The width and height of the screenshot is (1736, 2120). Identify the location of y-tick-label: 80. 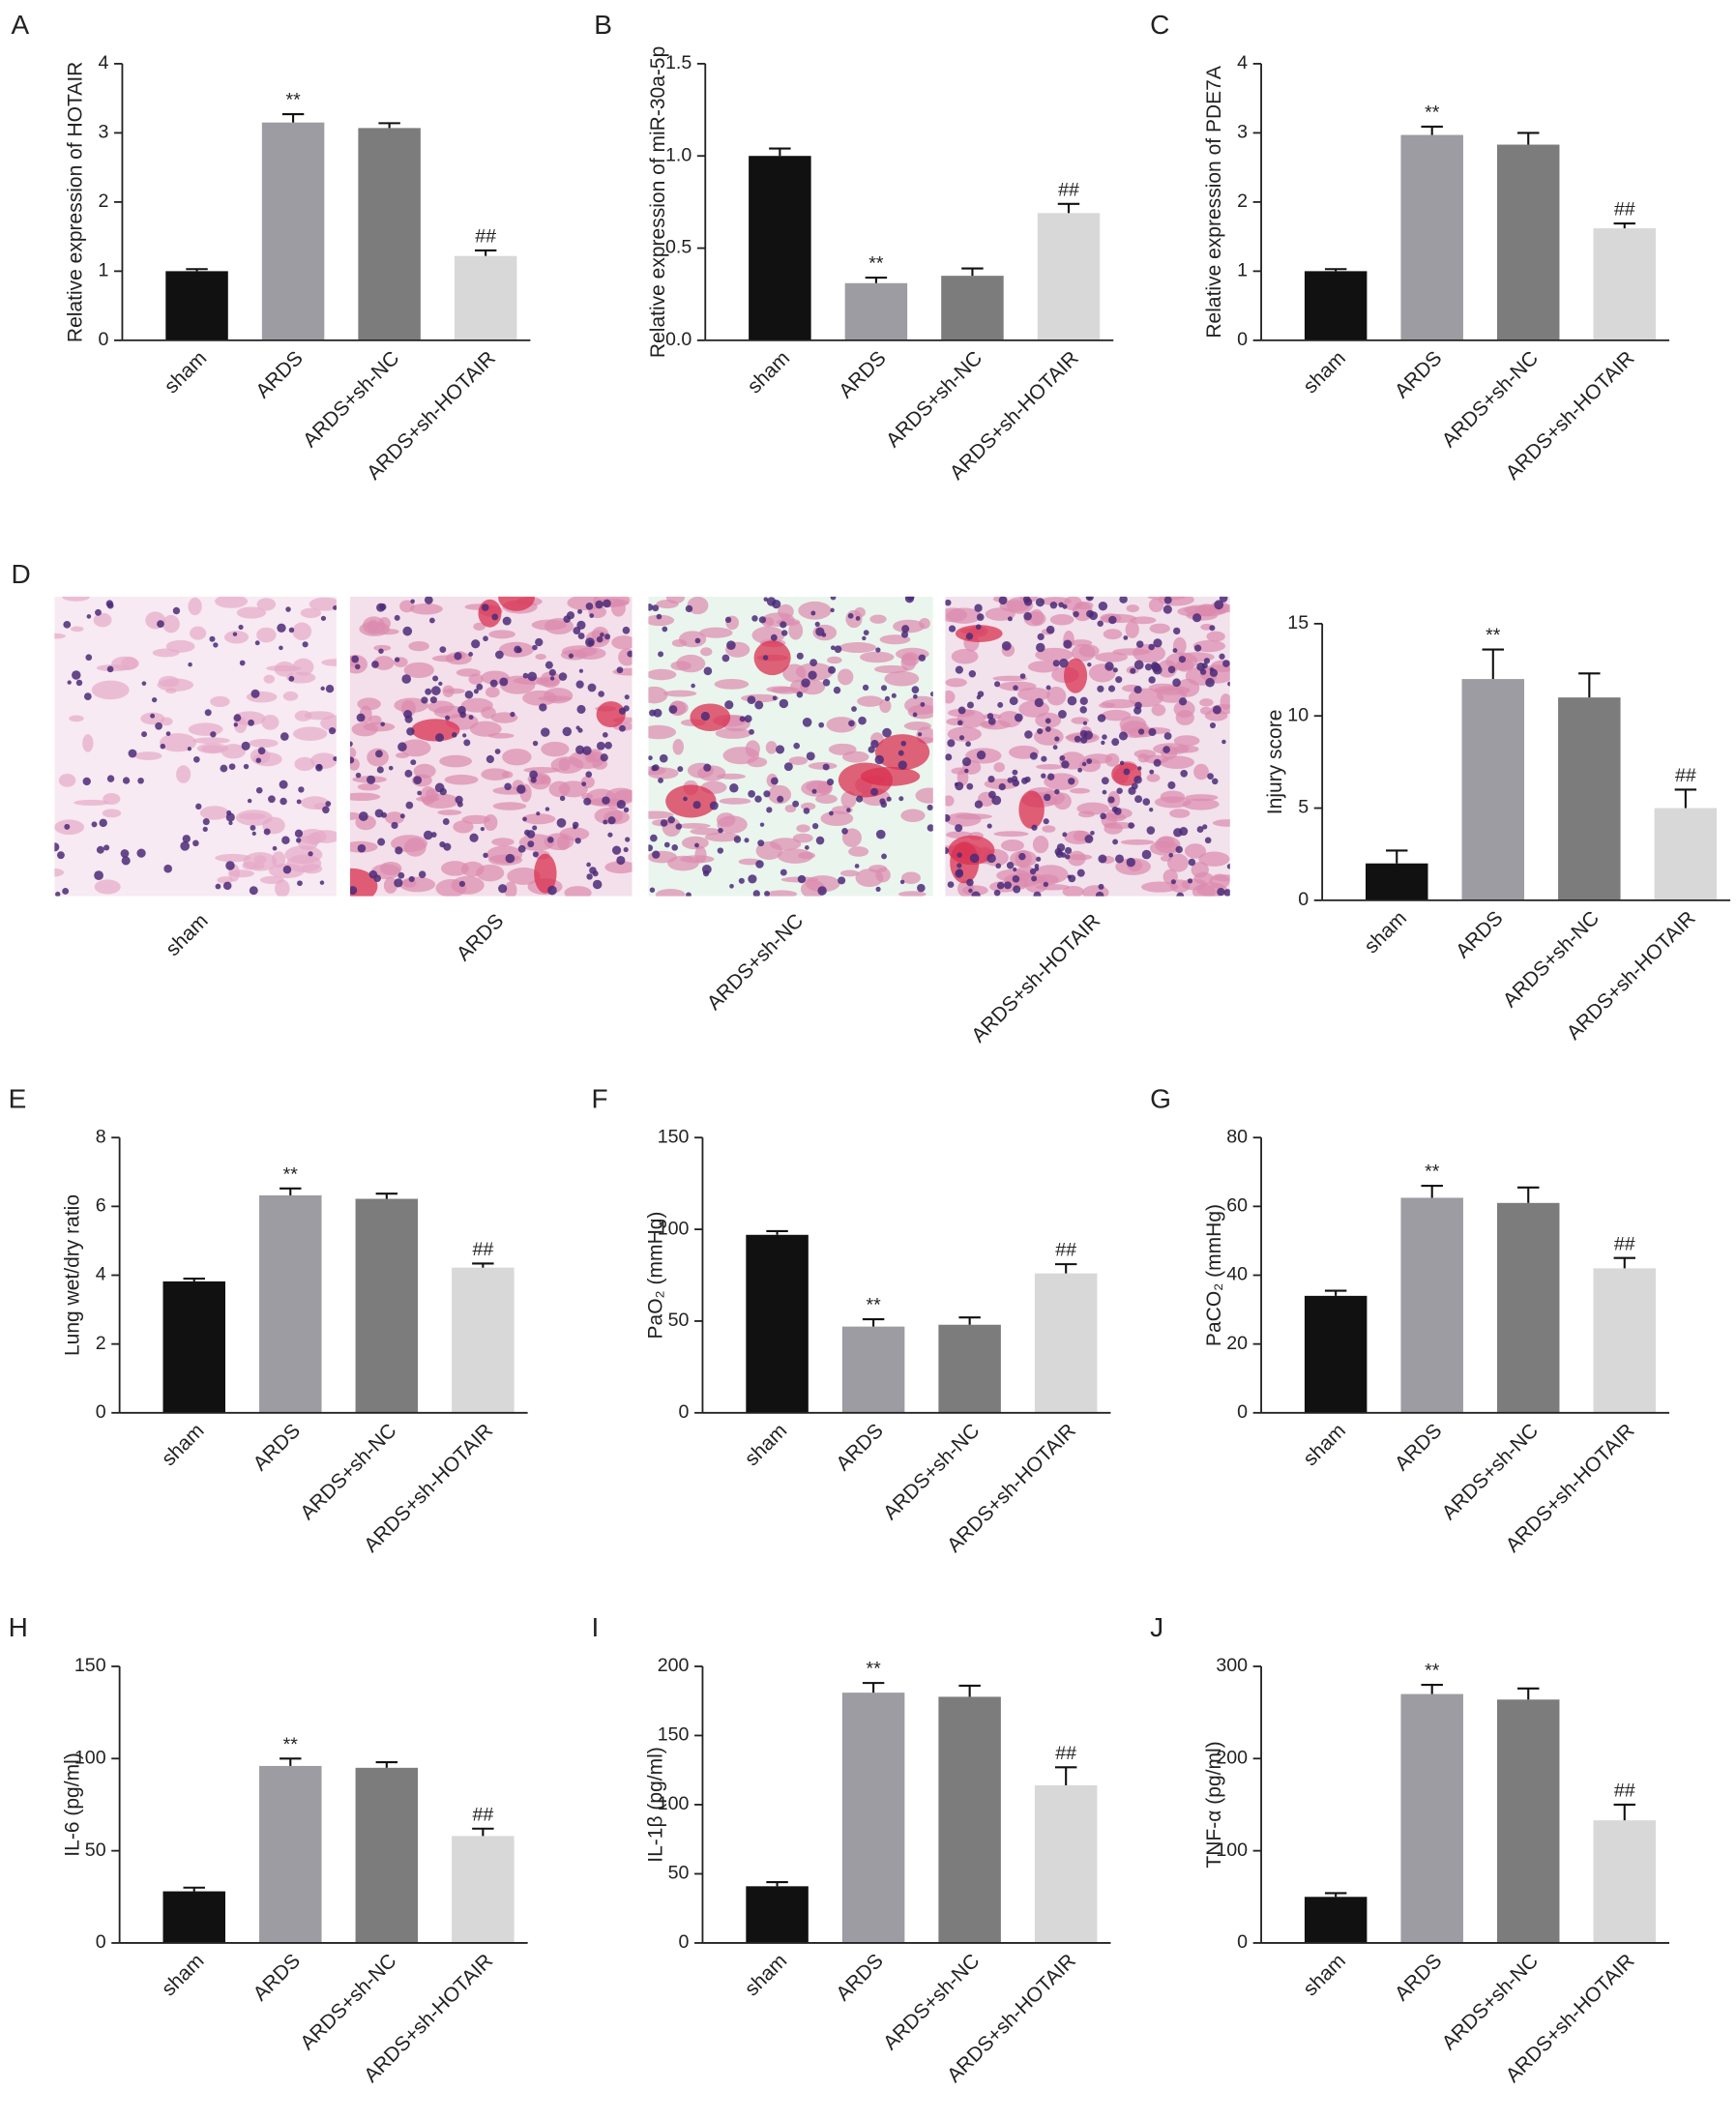
(1237, 1136).